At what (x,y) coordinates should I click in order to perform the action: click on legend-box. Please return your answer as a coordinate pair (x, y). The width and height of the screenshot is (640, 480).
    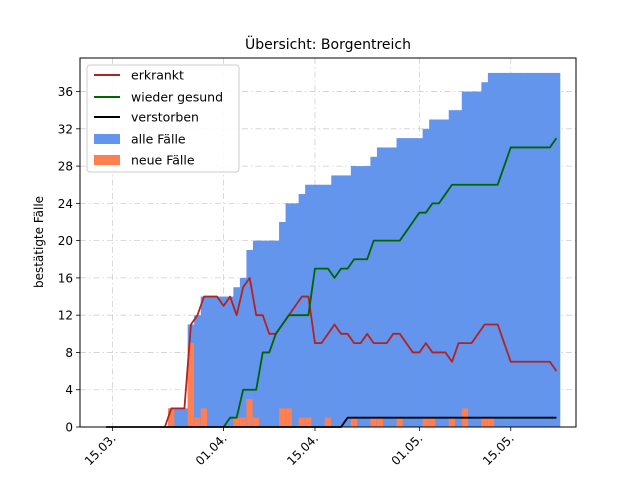
    Looking at the image, I should click on (163, 118).